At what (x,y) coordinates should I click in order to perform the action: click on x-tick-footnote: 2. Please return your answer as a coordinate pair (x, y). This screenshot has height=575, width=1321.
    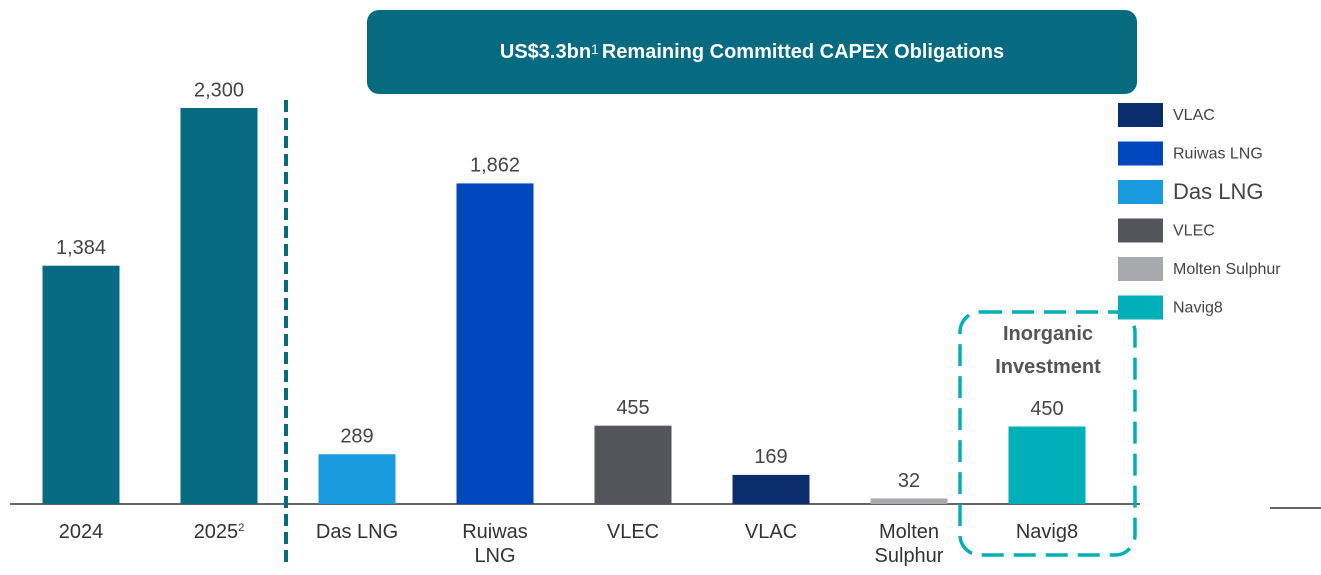
    Looking at the image, I should click on (241, 528).